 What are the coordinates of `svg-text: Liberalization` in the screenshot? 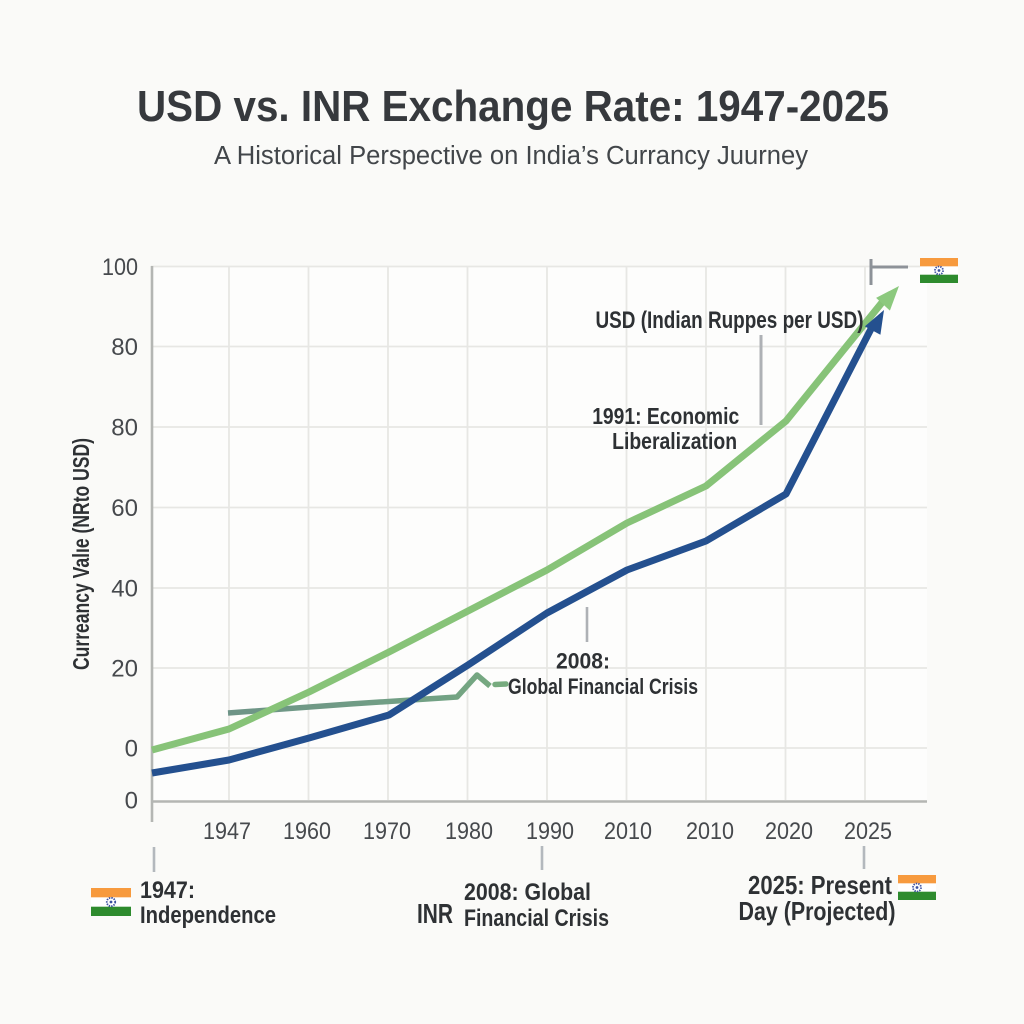 It's located at (674, 441).